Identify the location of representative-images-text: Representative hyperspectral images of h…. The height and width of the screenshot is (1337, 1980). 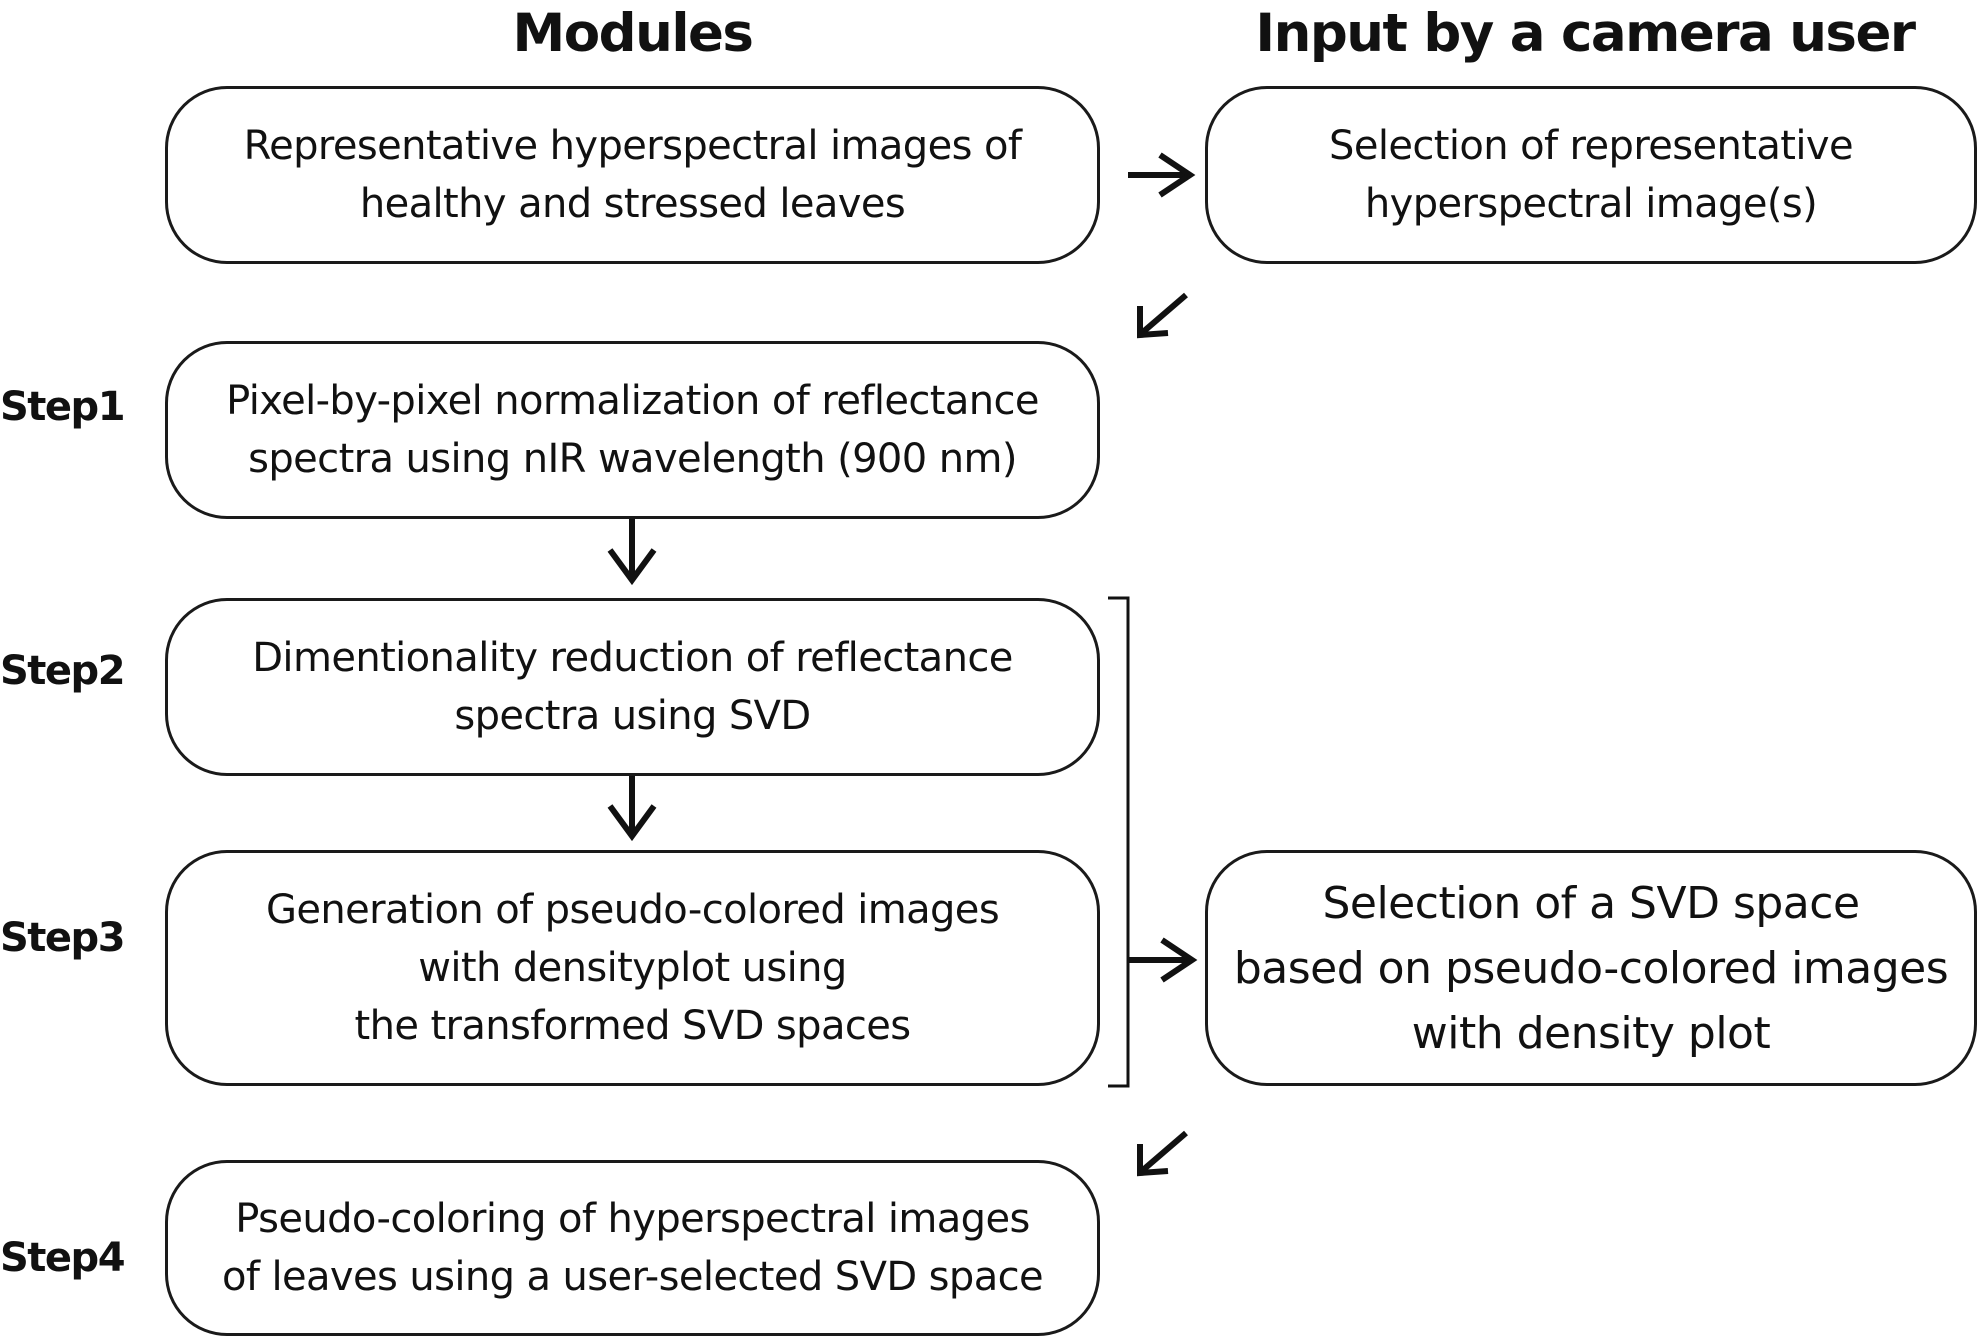
(632, 175).